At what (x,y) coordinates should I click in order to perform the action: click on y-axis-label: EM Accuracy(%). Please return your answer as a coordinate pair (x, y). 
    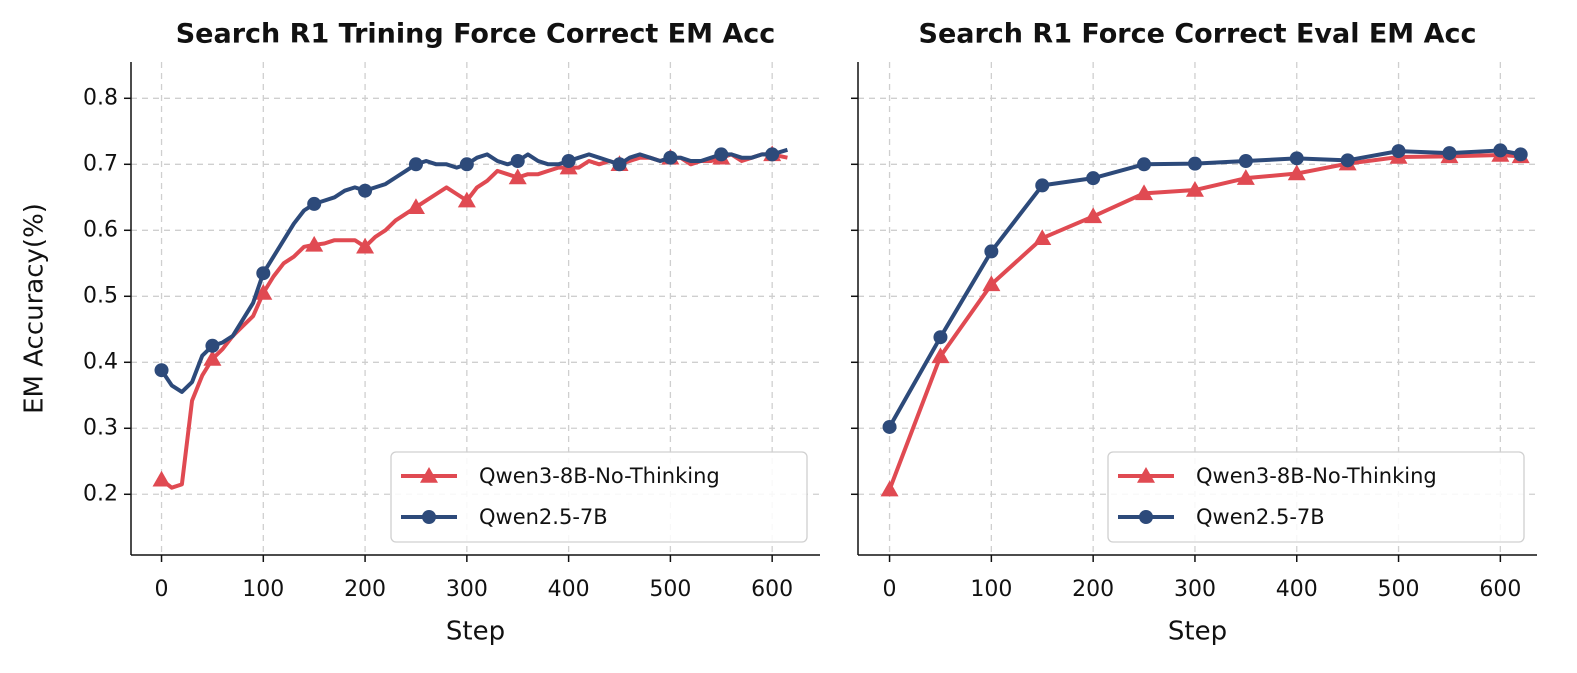
    Looking at the image, I should click on (35, 308).